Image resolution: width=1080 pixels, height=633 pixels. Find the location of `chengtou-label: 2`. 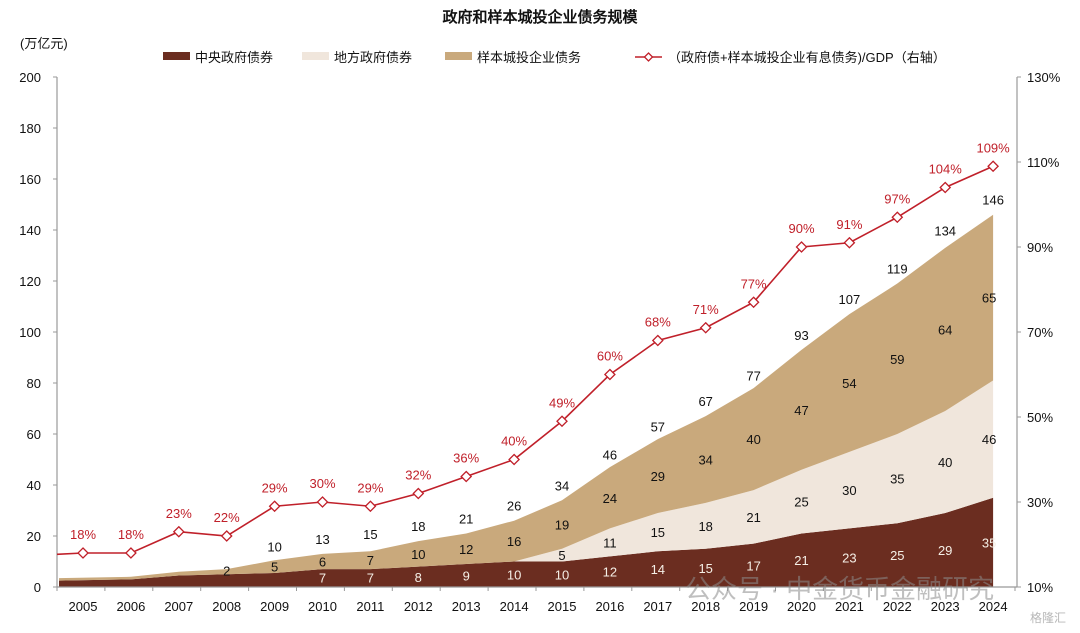

chengtou-label: 2 is located at coordinates (226, 570).